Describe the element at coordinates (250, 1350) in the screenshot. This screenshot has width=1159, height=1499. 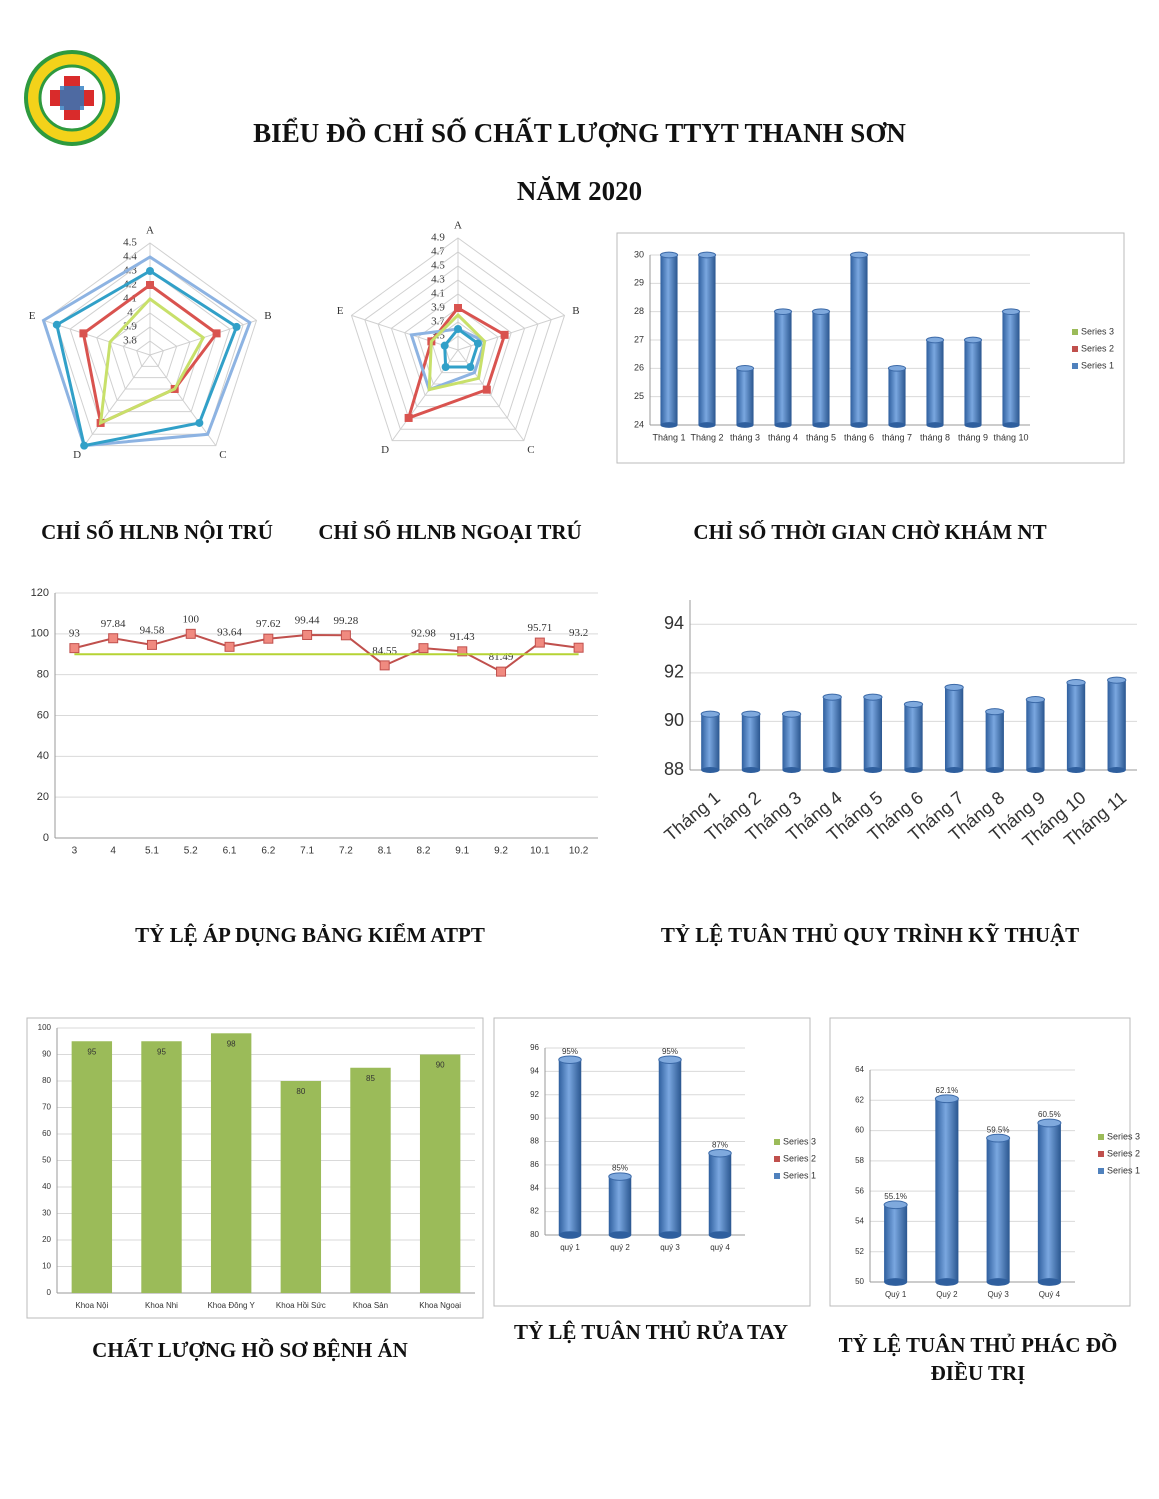
I see `chart-caption: CHẤT LƯỢNG HỒ SƠ BỆNH ÁN` at that location.